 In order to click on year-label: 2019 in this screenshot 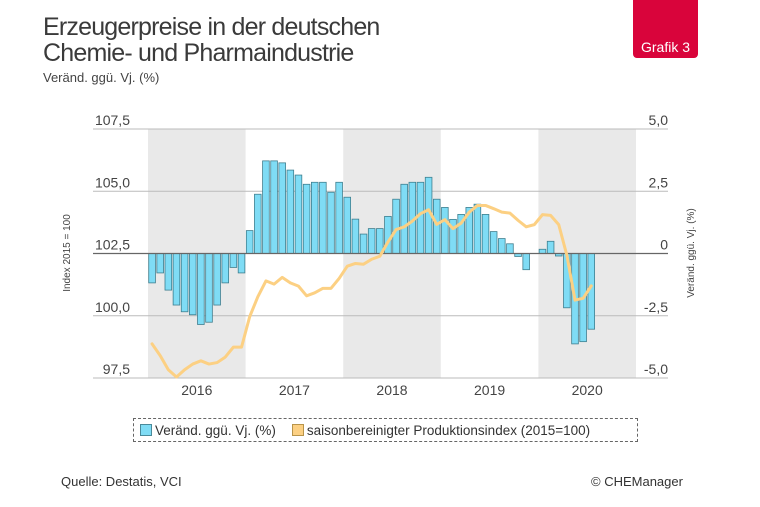, I will do `click(489, 390)`.